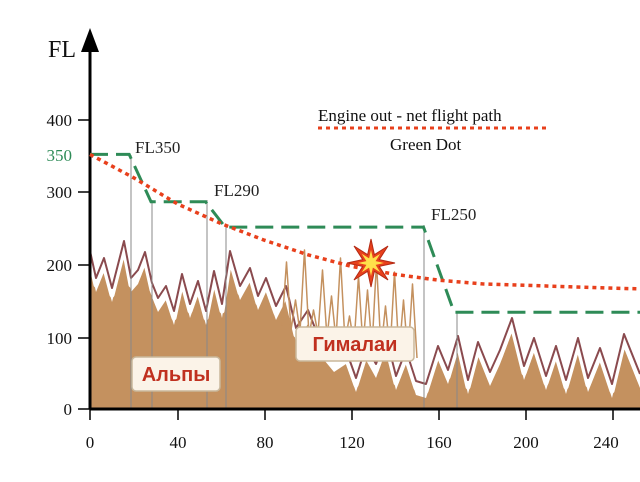 This screenshot has width=640, height=482. What do you see at coordinates (236, 190) in the screenshot?
I see `fl290-label: FL290` at bounding box center [236, 190].